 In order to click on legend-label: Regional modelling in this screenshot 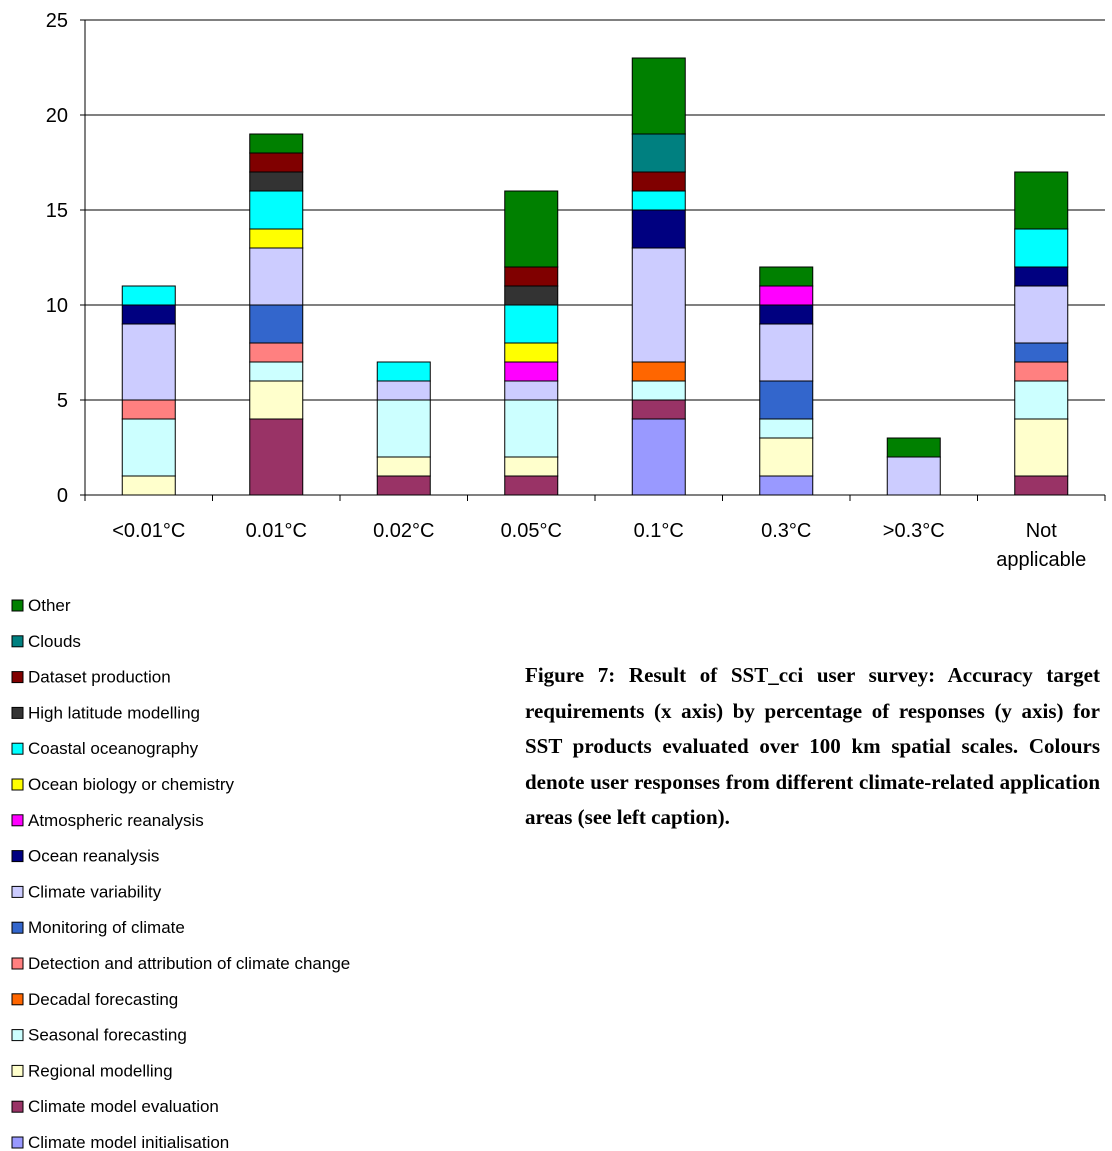, I will do `click(100, 1070)`.